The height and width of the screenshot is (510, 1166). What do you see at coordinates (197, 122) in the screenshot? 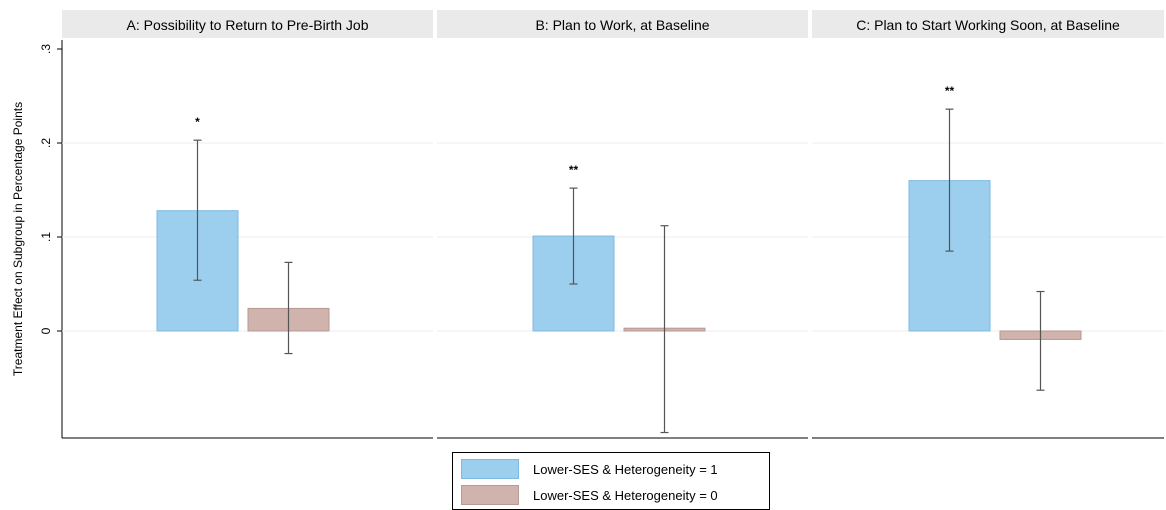
I see `significance-label: *` at bounding box center [197, 122].